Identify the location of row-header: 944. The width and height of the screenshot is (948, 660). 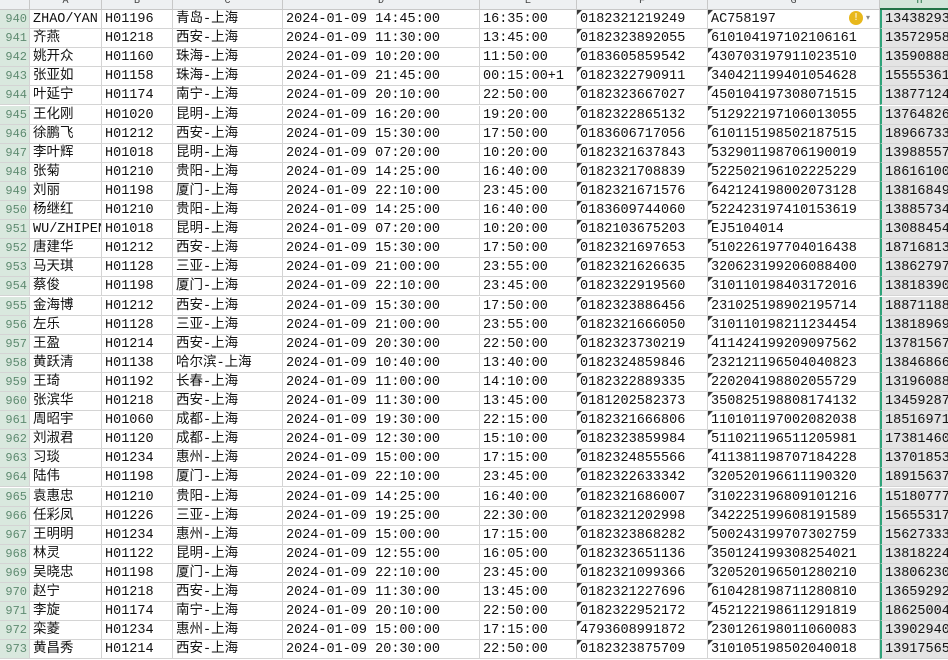
(15, 96).